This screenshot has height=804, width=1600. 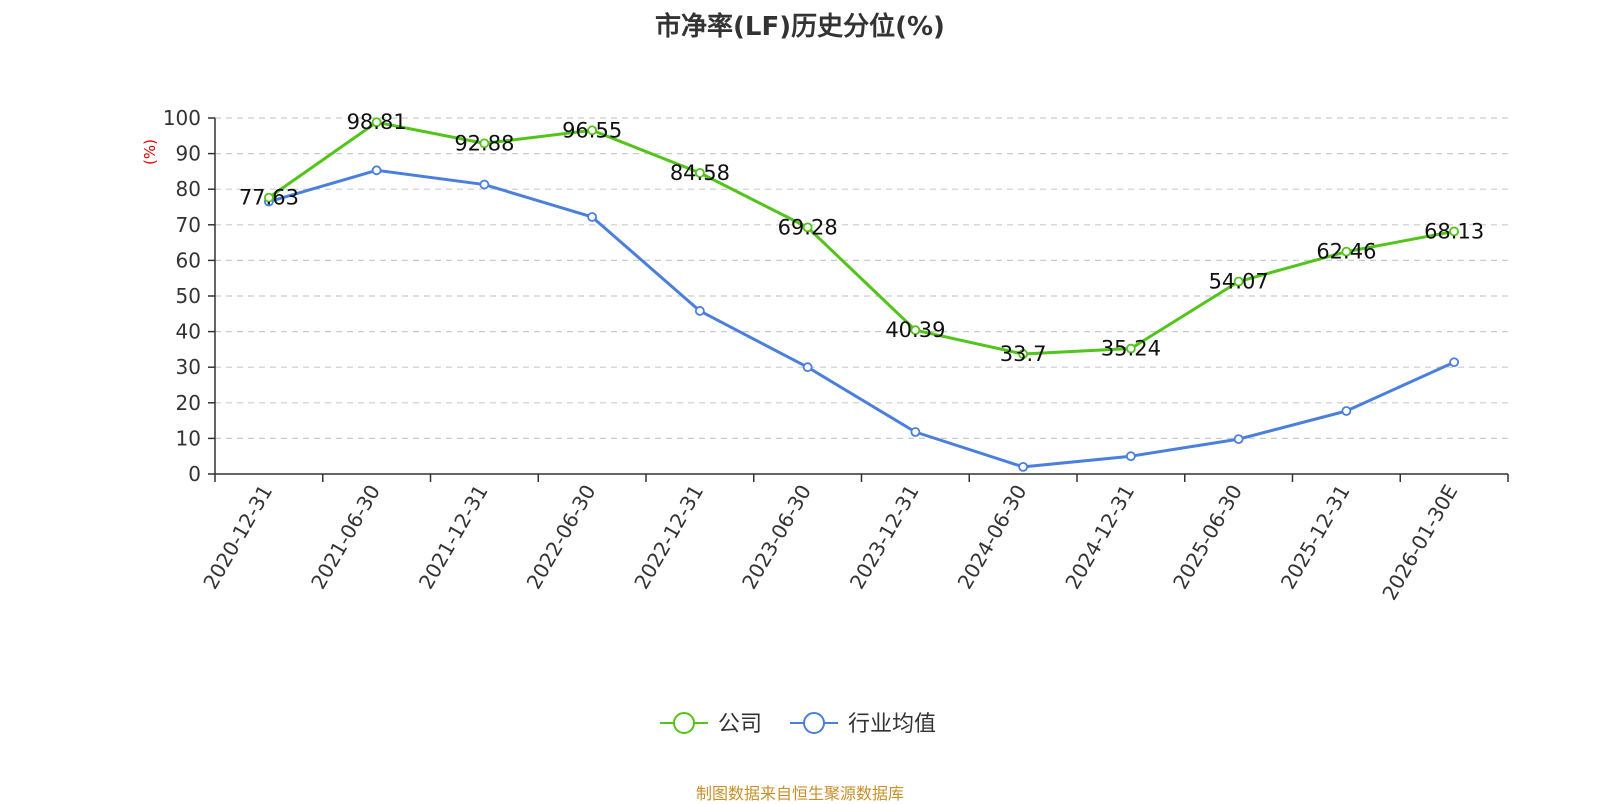 What do you see at coordinates (1419, 543) in the screenshot?
I see `x-tick-label: 2026-01-30E` at bounding box center [1419, 543].